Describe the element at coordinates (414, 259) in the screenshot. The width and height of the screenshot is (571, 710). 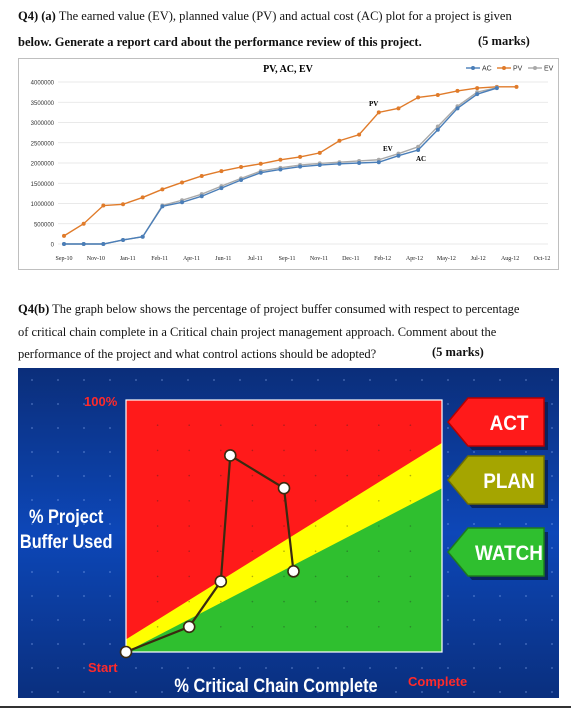
I see `chart1-x-tick-label: Apr-12` at that location.